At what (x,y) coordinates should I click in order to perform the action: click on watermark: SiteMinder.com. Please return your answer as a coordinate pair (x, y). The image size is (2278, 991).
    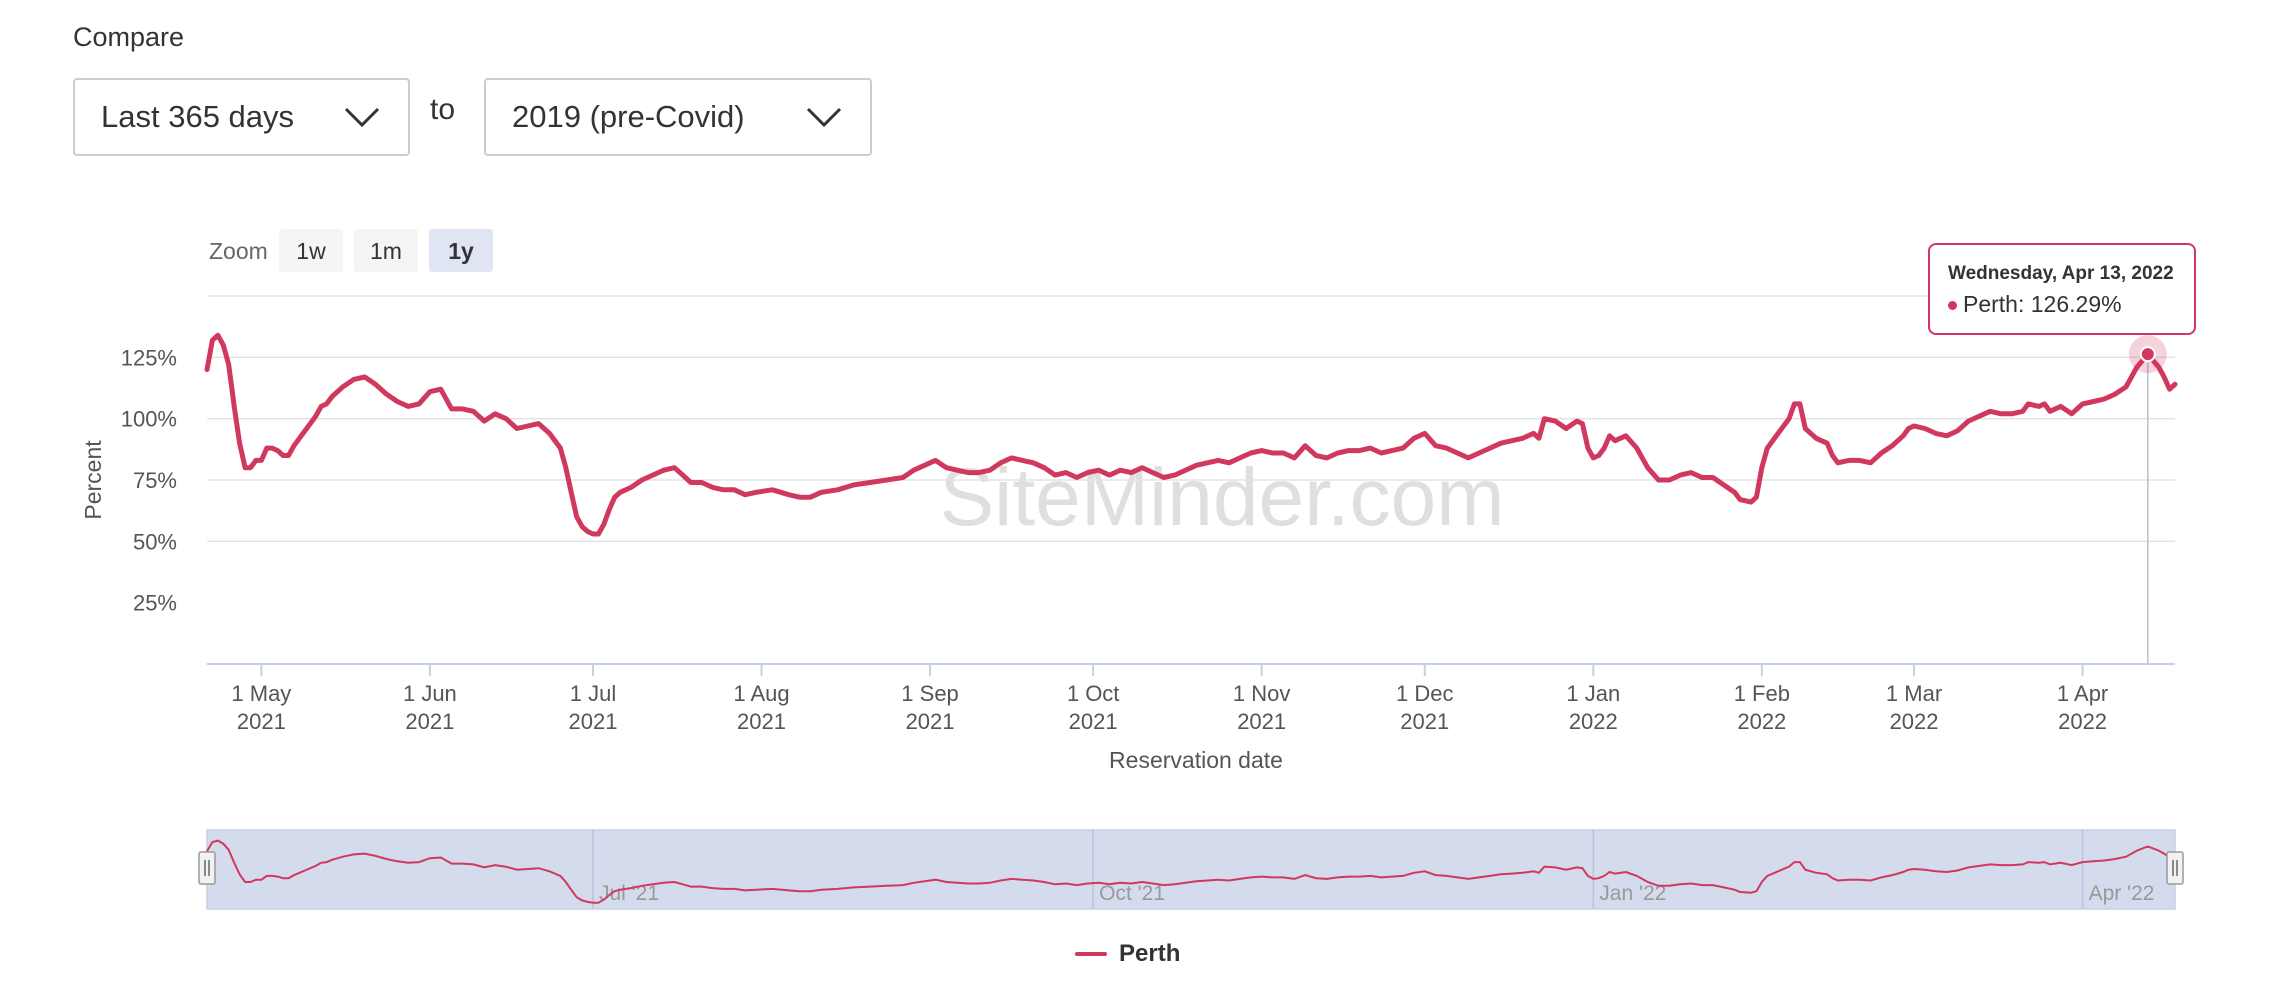
    Looking at the image, I should click on (1221, 497).